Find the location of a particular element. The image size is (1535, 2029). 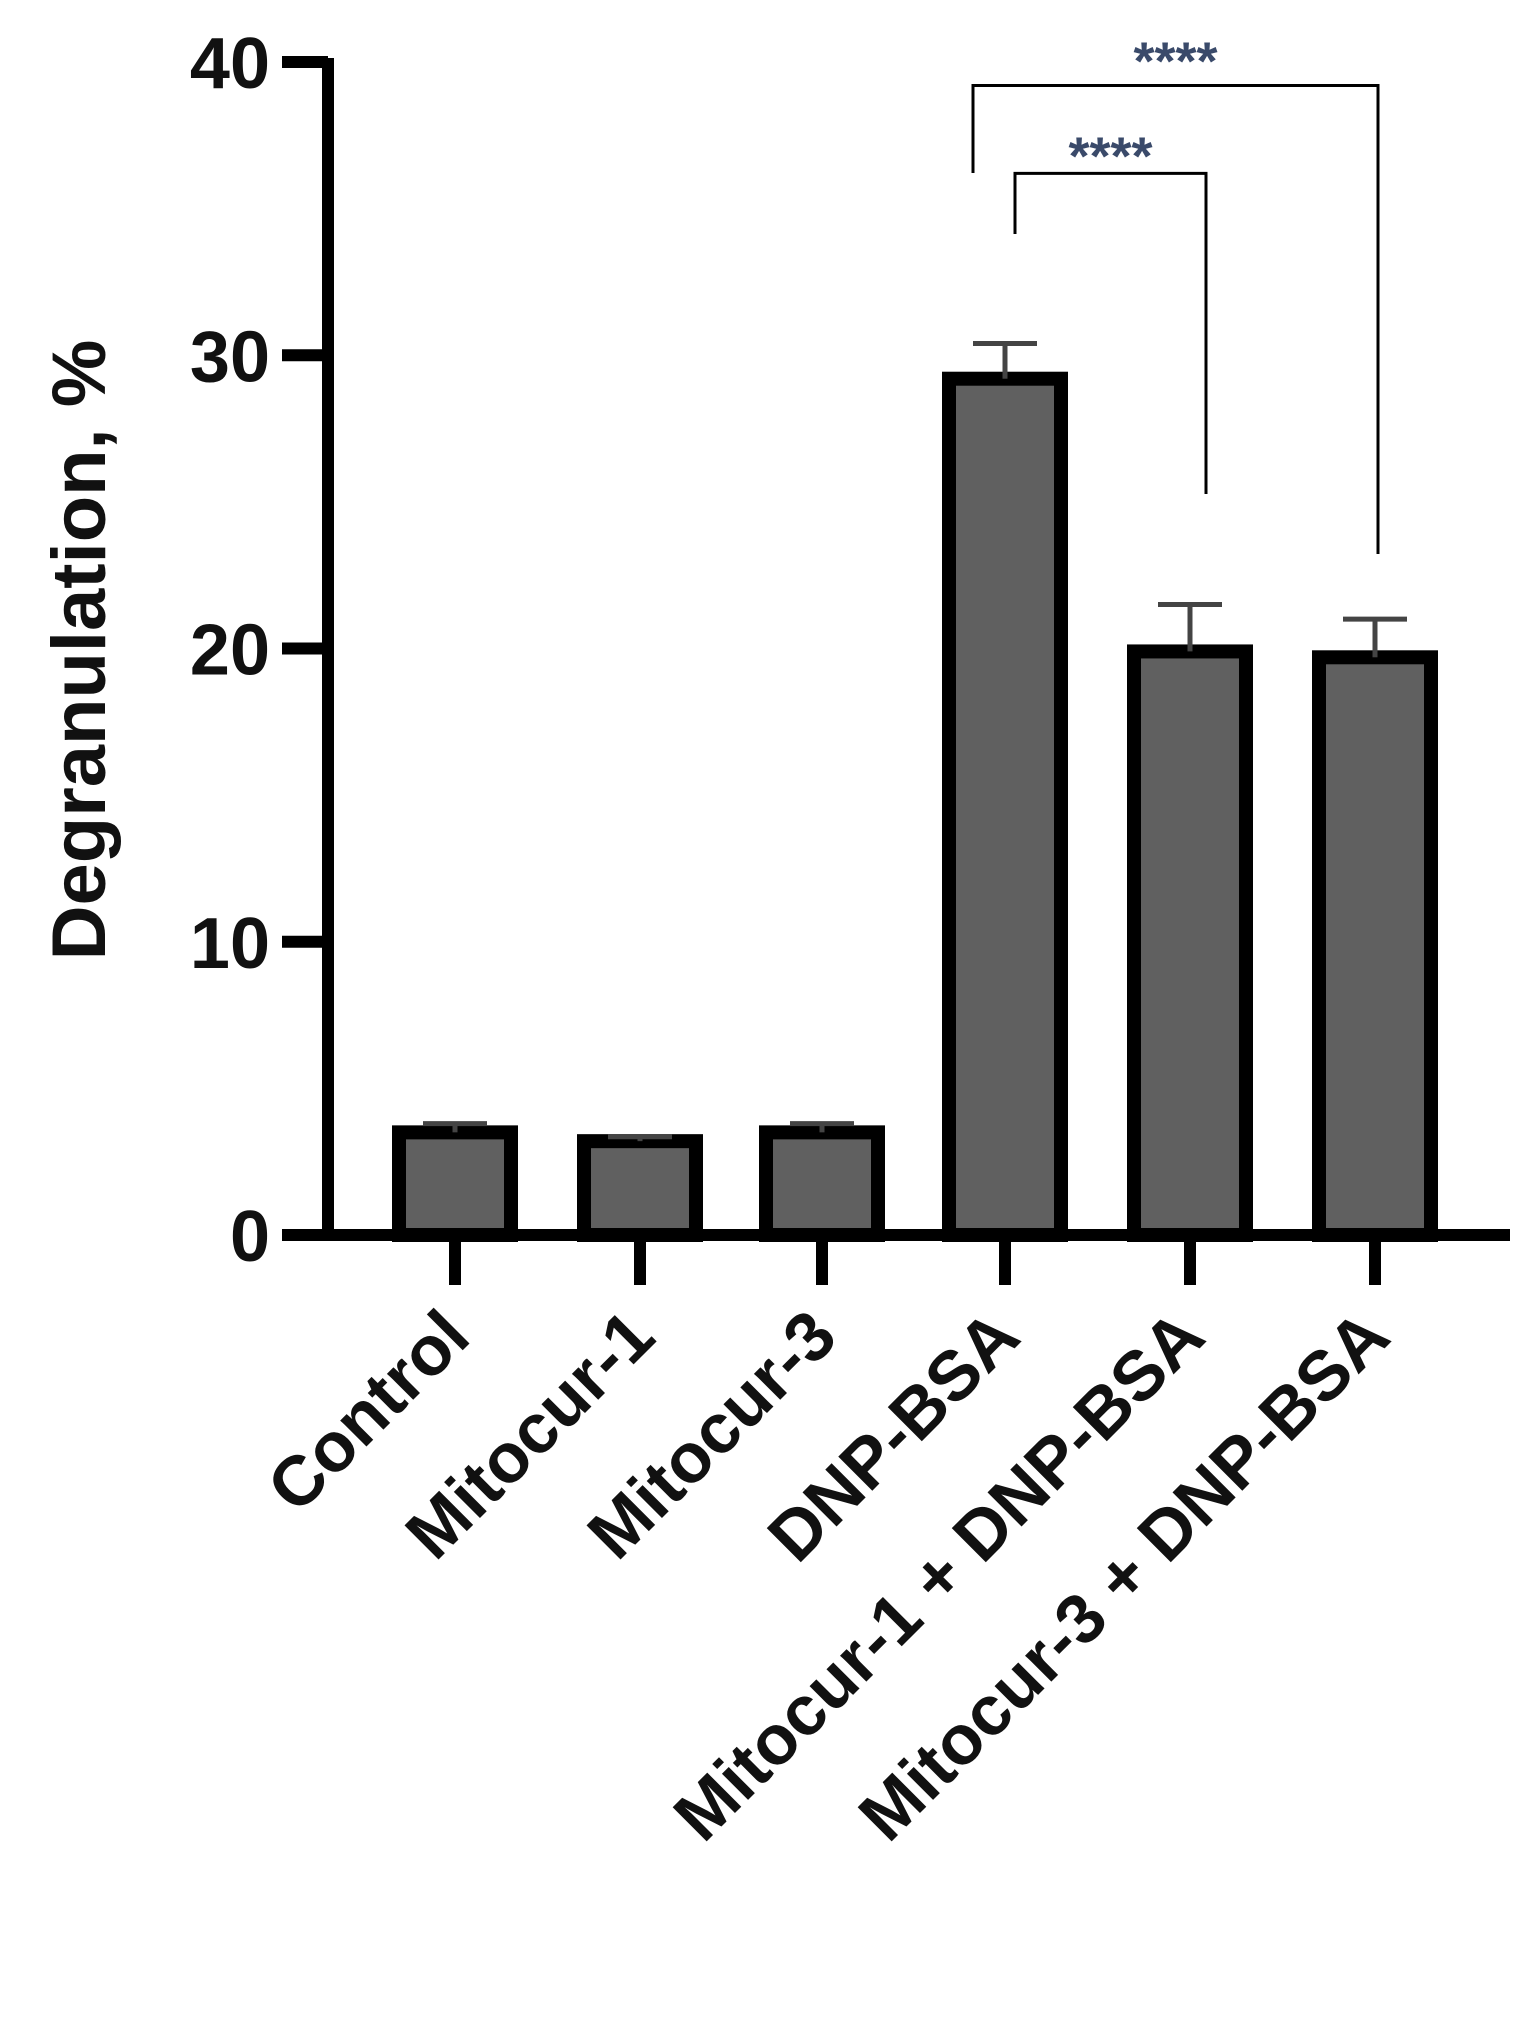

y-axis: 0 10 20 30 40 is located at coordinates (262, 650).